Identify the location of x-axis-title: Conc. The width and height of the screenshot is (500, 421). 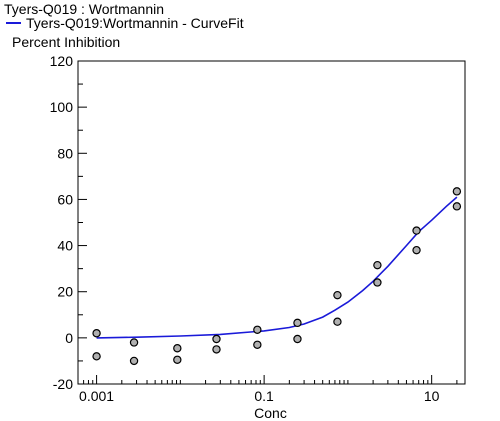
(270, 413).